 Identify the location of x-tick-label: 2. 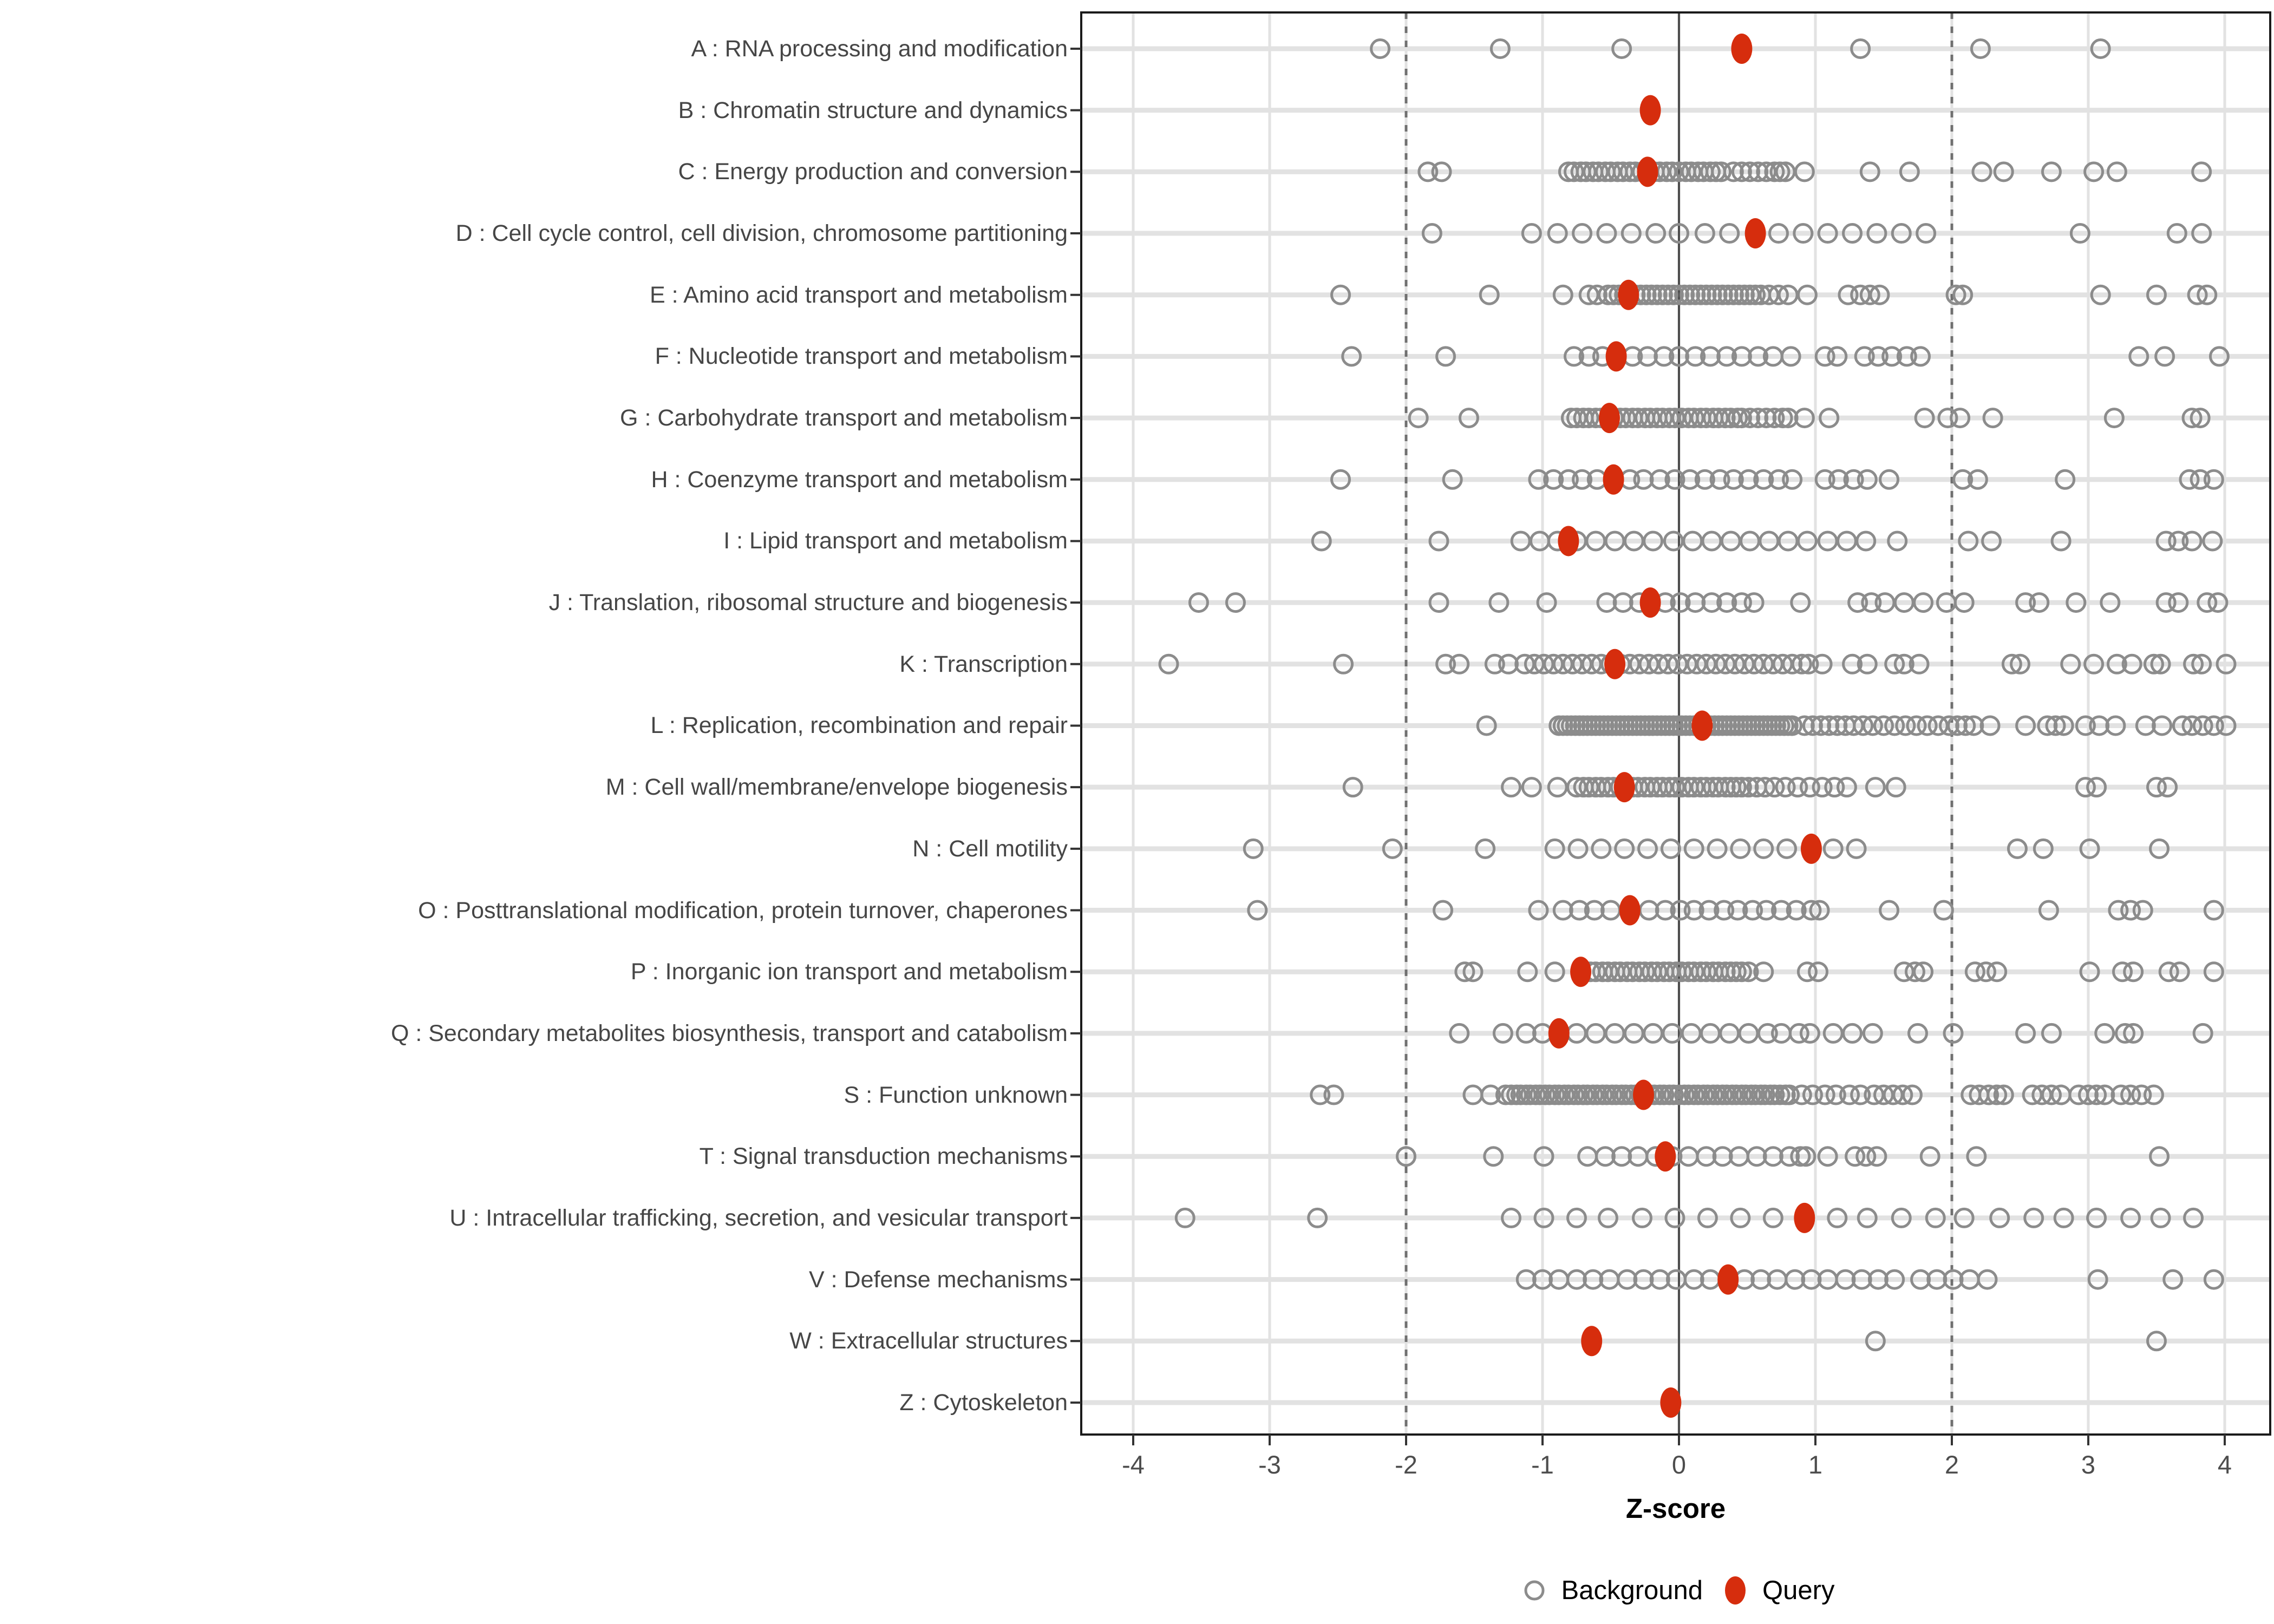
(1952, 1465).